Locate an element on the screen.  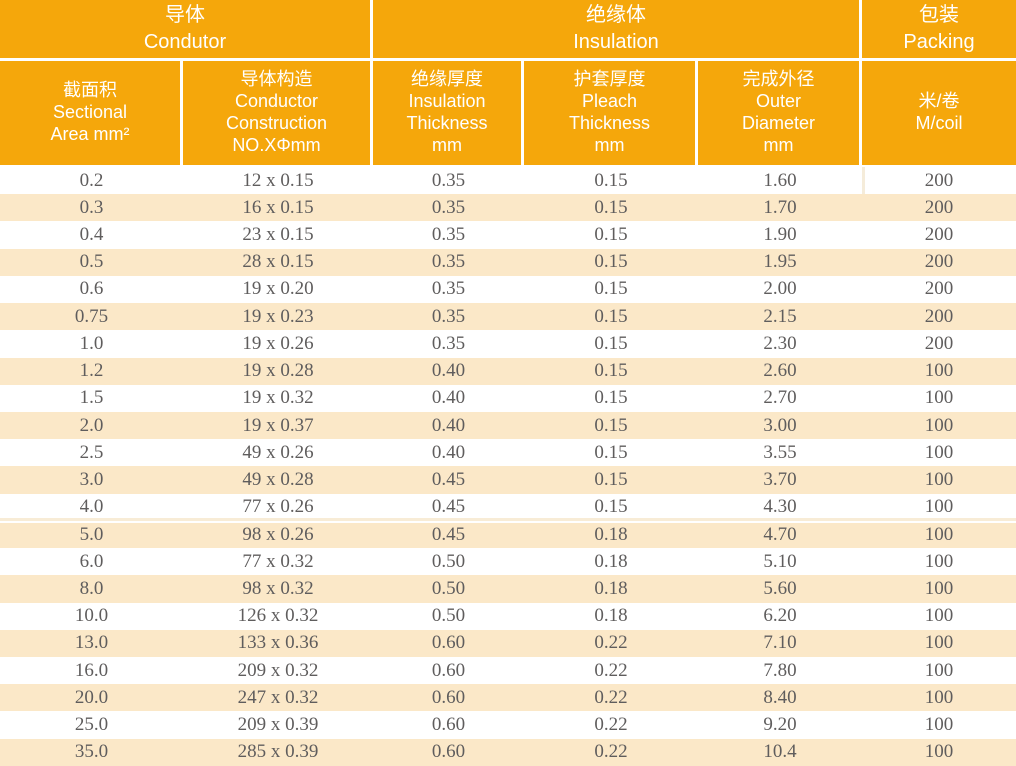
table-cell: 0.4 is located at coordinates (91, 235).